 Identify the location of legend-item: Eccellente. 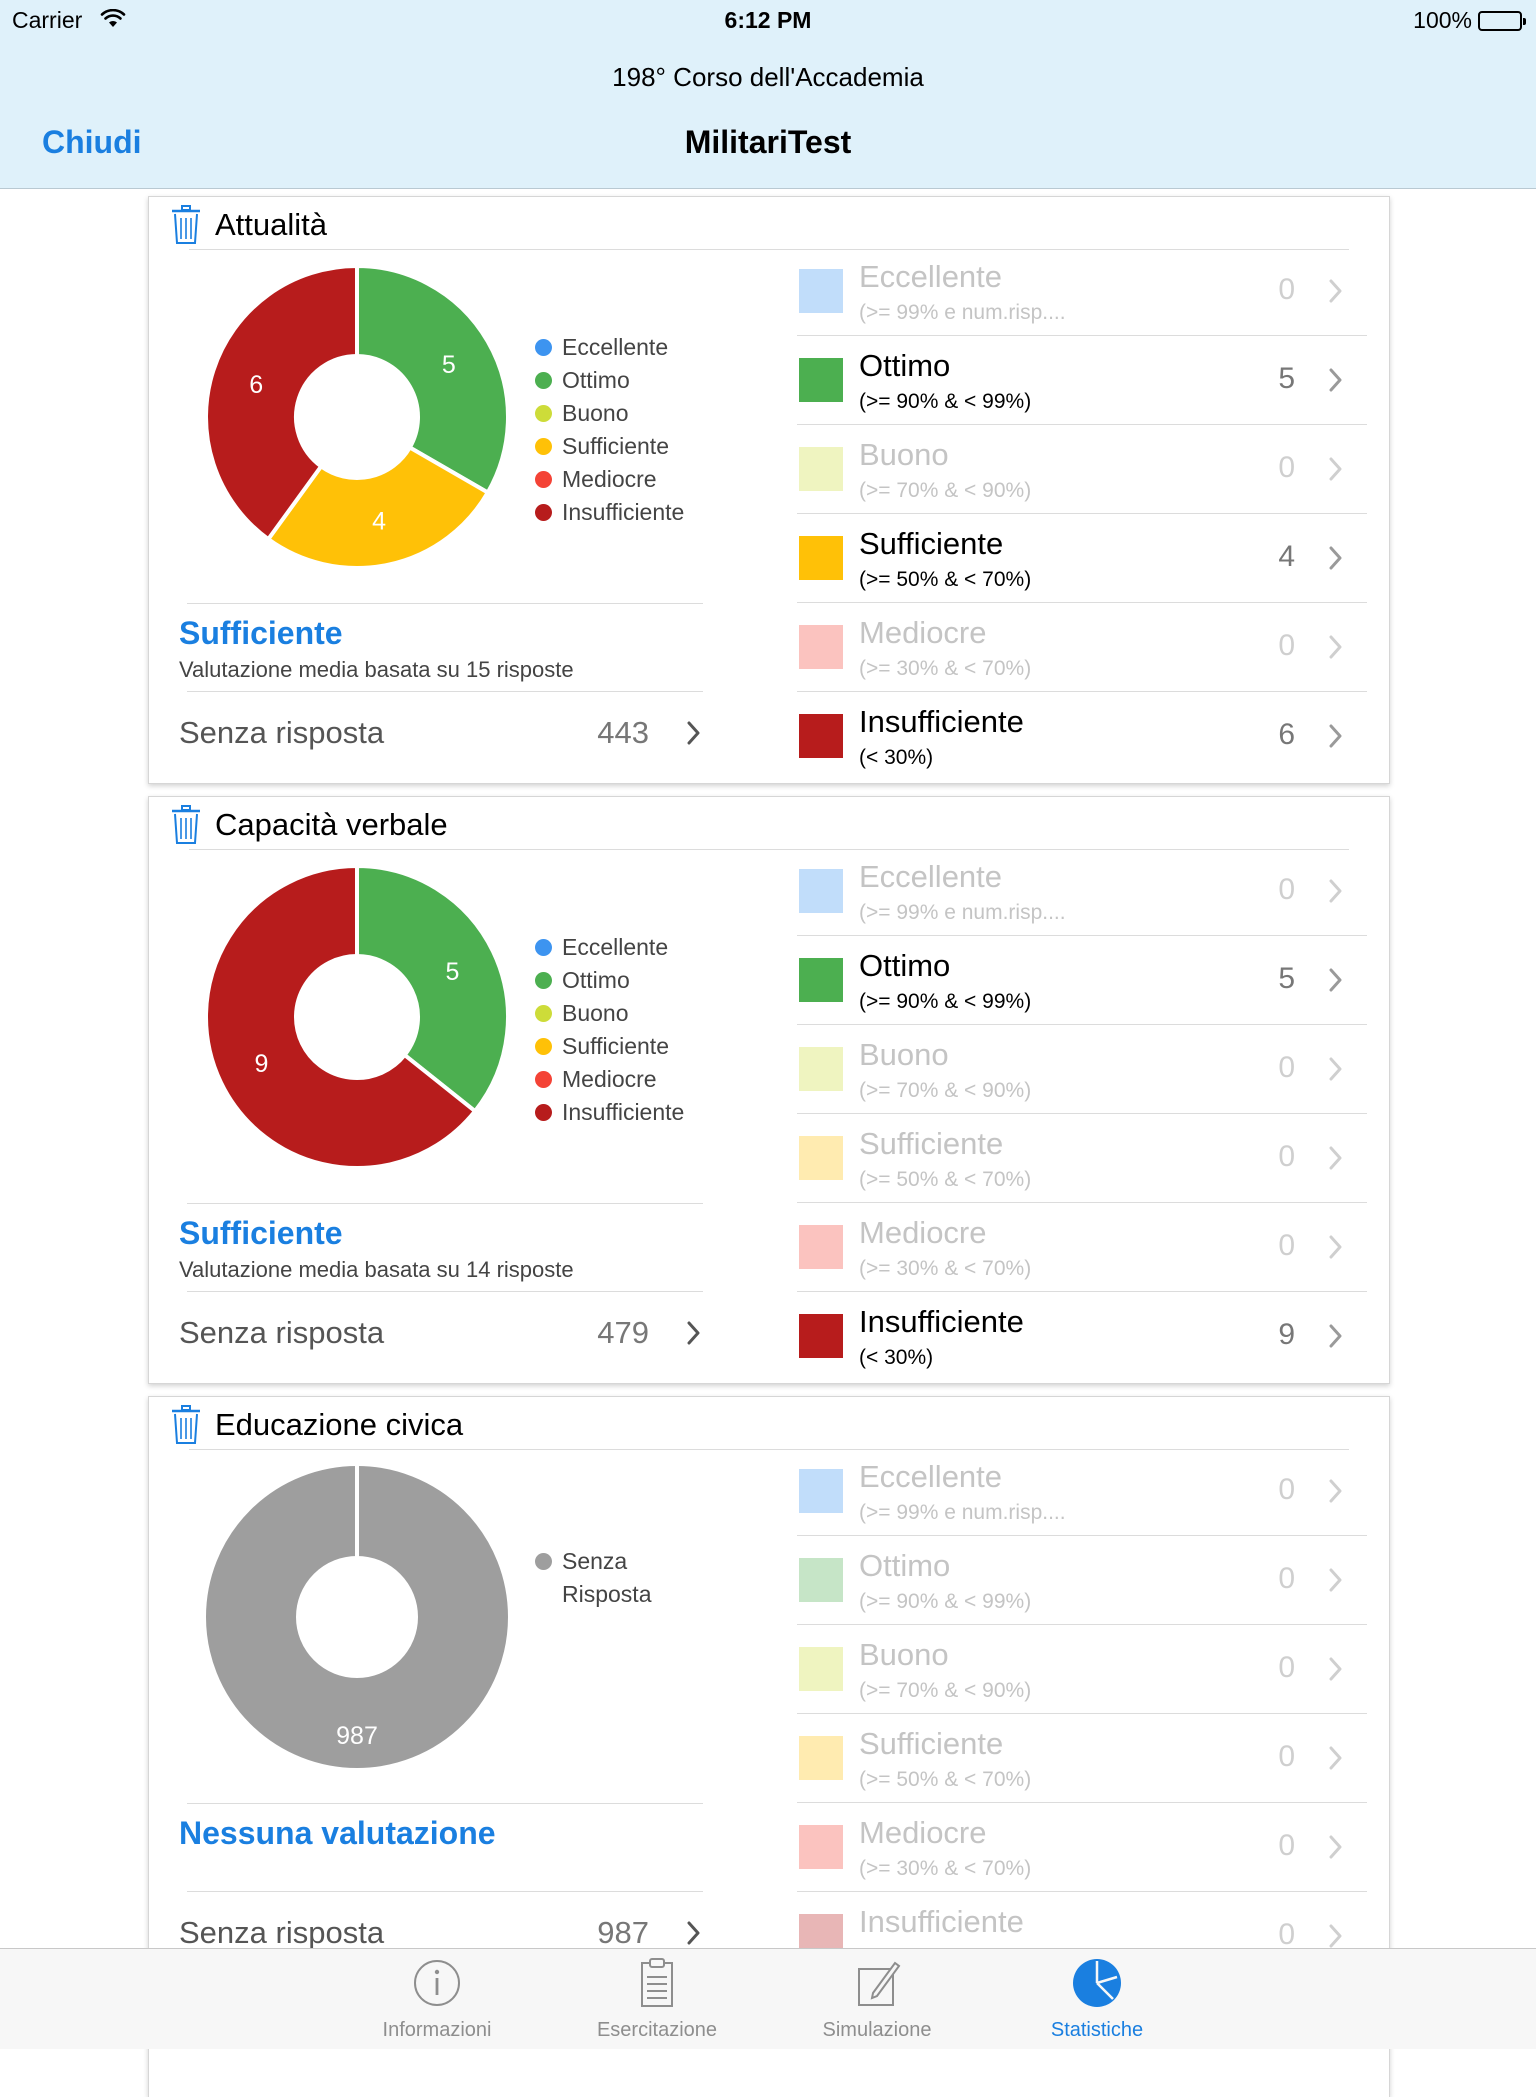
(609, 347).